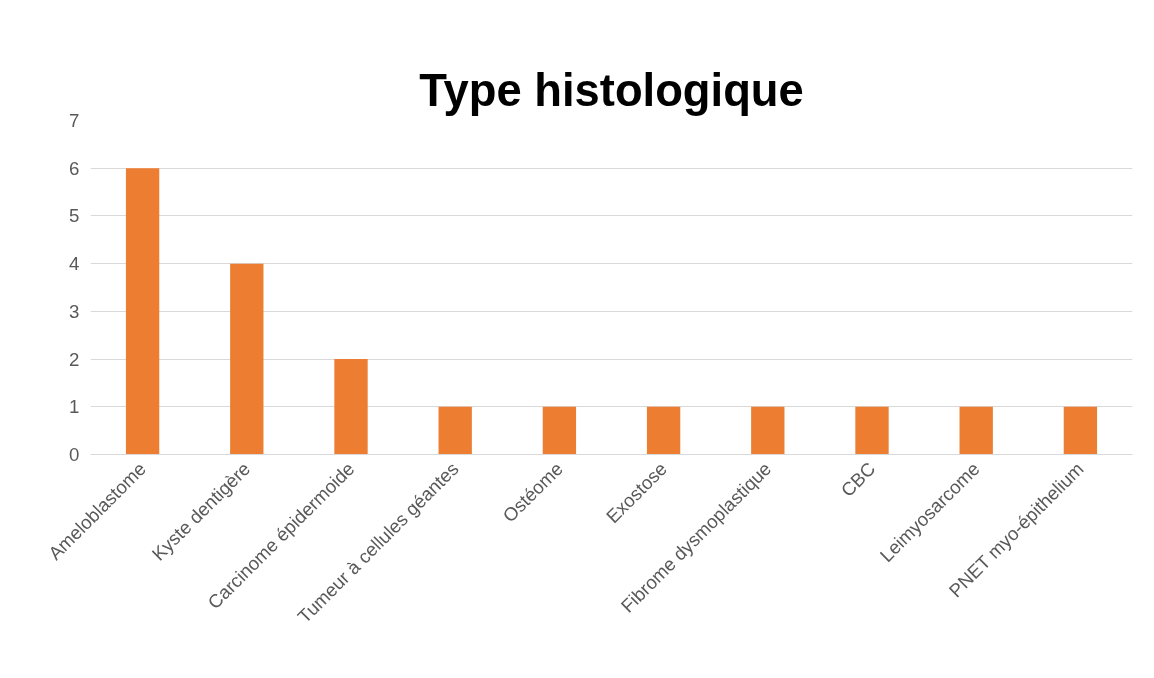  Describe the element at coordinates (74, 168) in the screenshot. I see `y-tick-label: 6` at that location.